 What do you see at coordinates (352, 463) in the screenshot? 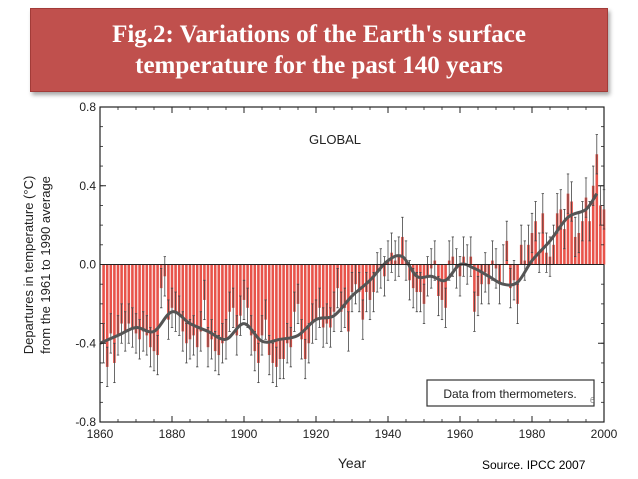
I see `x-axis-label: Year` at bounding box center [352, 463].